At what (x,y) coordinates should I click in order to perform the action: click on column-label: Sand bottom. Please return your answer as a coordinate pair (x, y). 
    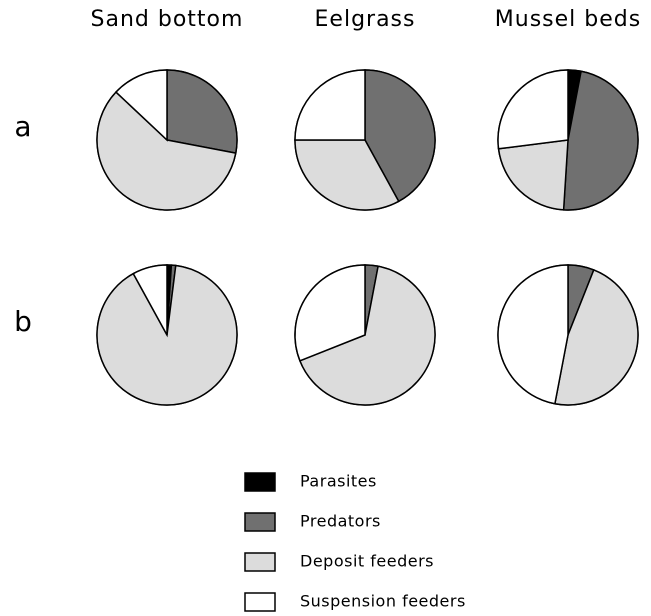
    Looking at the image, I should click on (167, 19).